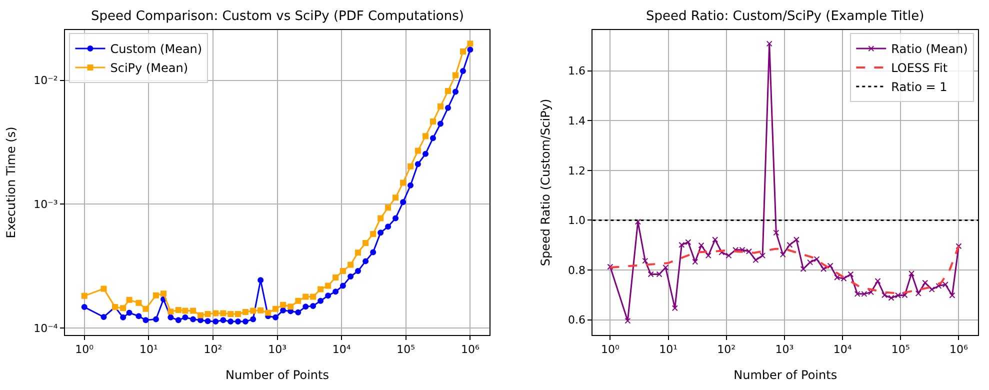 The width and height of the screenshot is (989, 390). Describe the element at coordinates (46, 81) in the screenshot. I see `y-tick-label: 10⁻²` at that location.